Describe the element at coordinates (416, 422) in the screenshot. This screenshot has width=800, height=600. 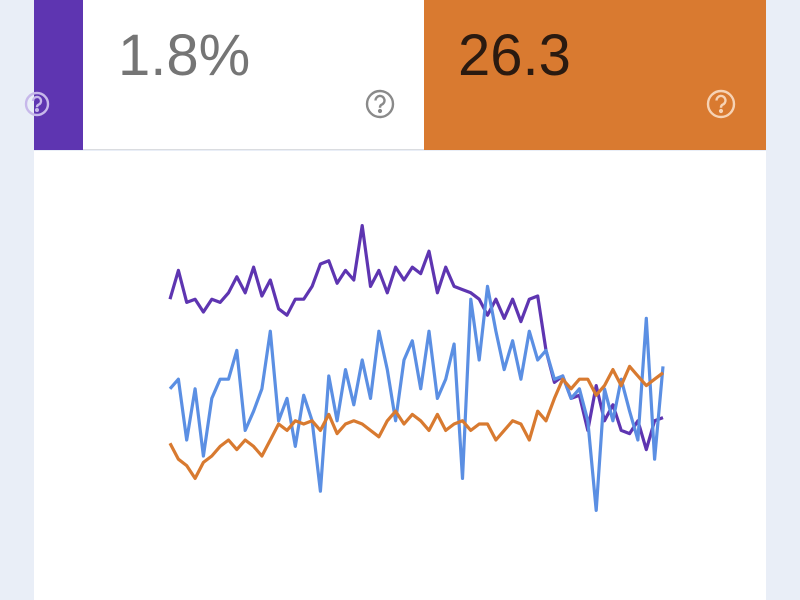
I see `series-line` at that location.